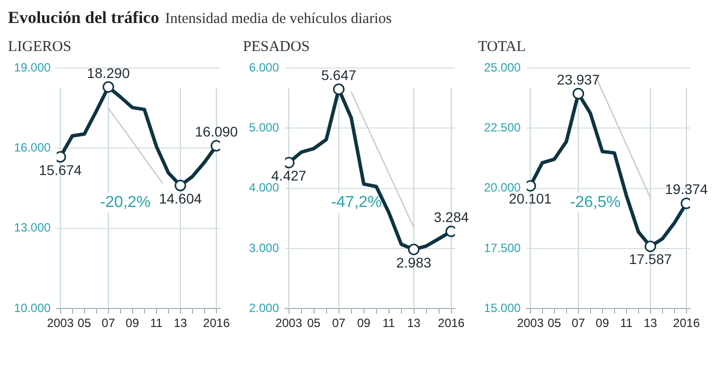 Image resolution: width=720 pixels, height=377 pixels. I want to click on y-tick-label: 2.000, so click(264, 307).